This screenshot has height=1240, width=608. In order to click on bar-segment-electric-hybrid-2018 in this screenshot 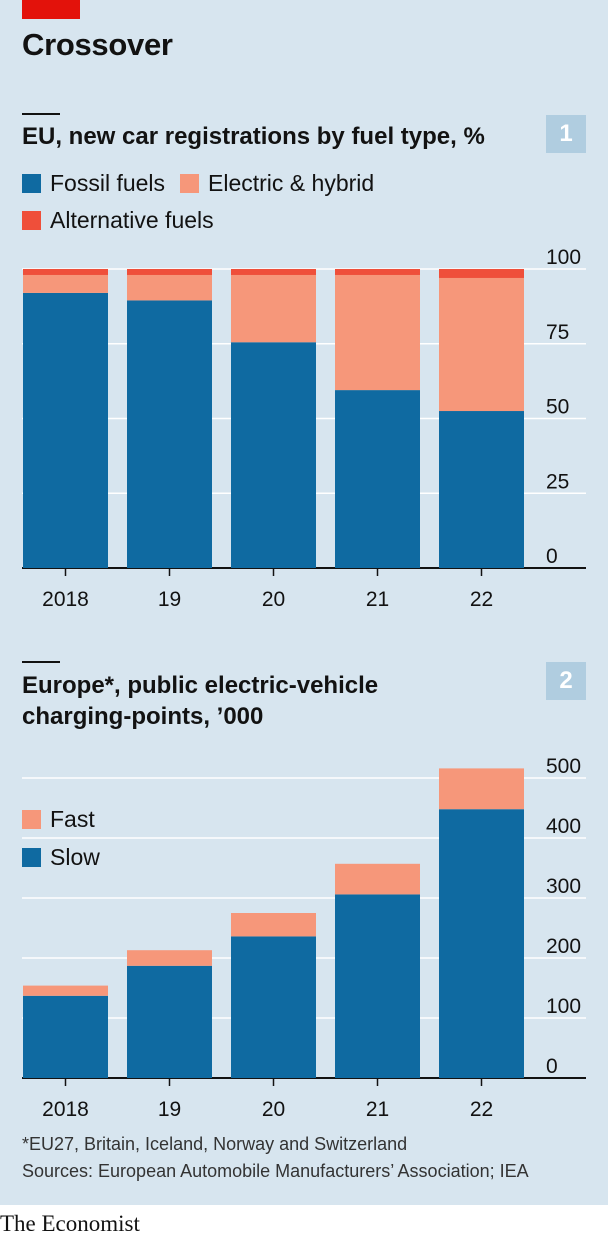, I will do `click(65, 283)`.